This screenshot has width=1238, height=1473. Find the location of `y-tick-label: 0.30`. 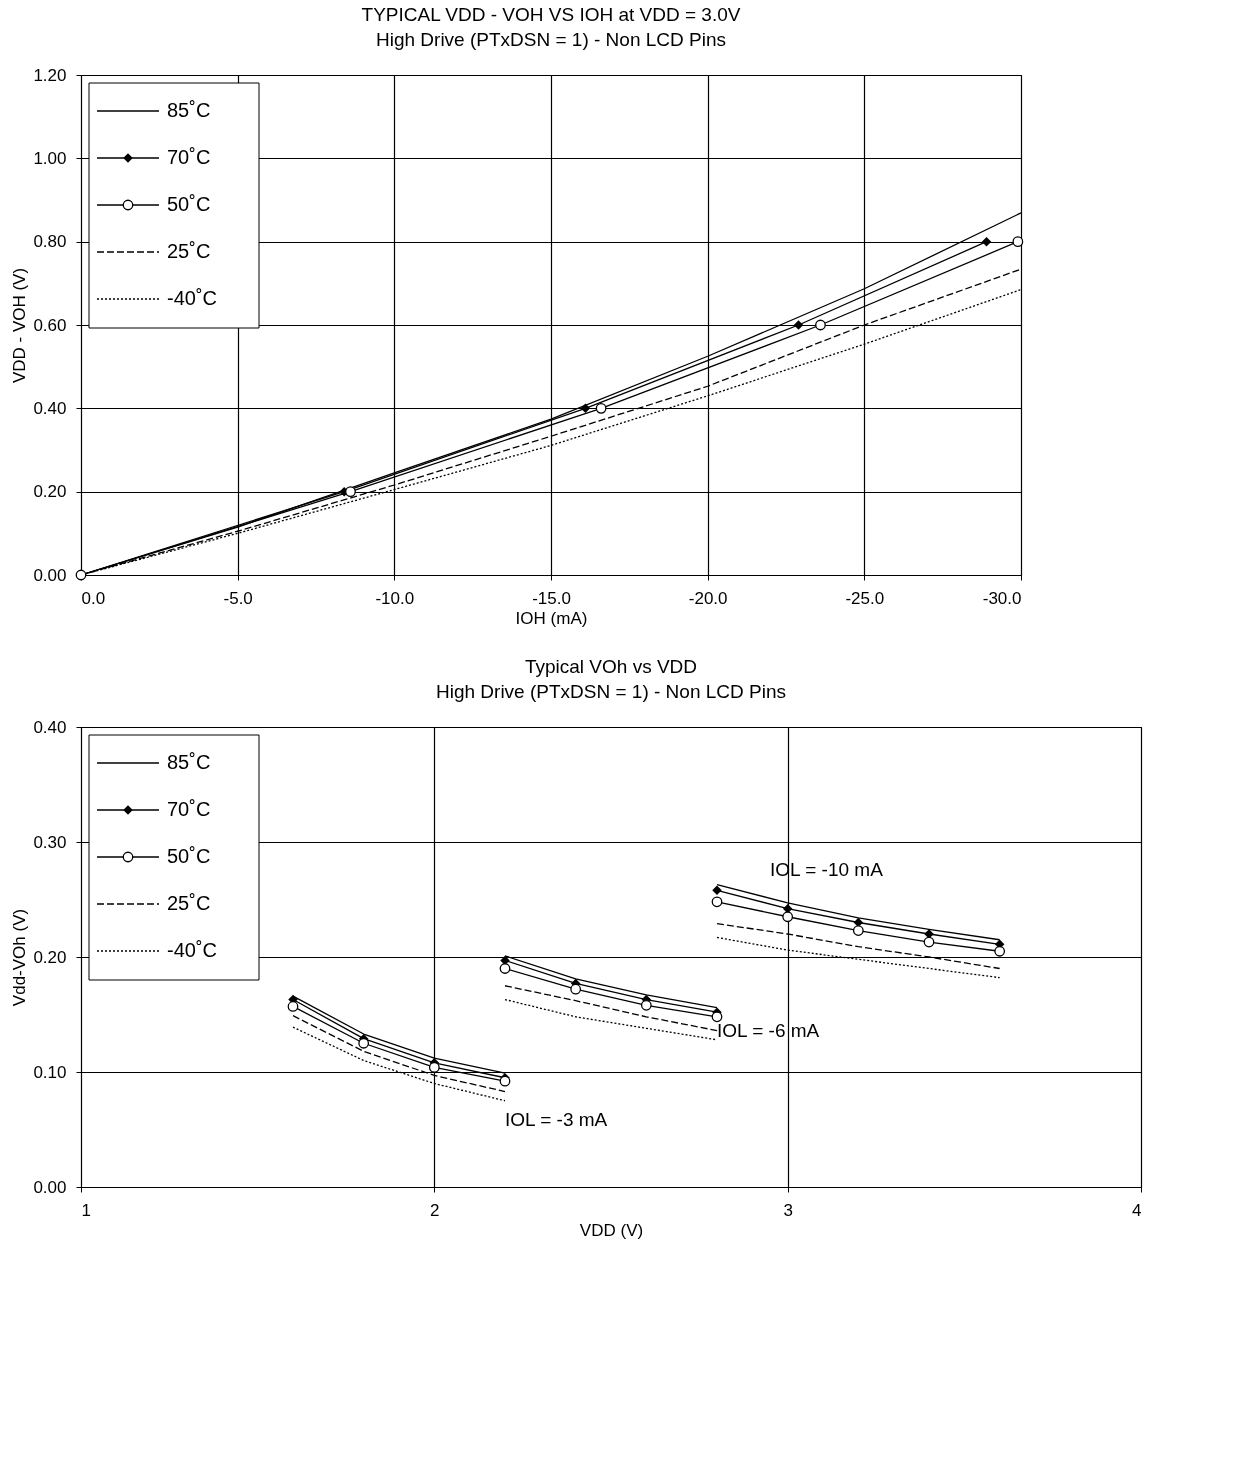

y-tick-label: 0.30 is located at coordinates (50, 842).